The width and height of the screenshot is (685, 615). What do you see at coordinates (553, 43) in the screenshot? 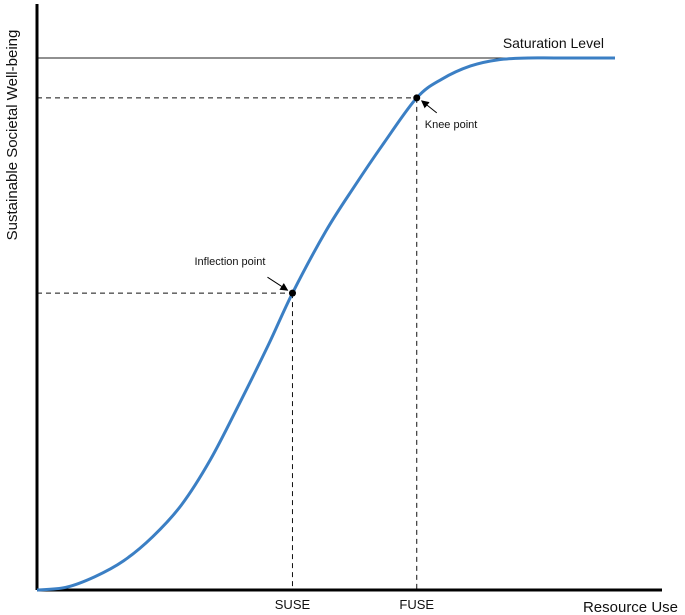
I see `saturation-label: Saturation Level` at bounding box center [553, 43].